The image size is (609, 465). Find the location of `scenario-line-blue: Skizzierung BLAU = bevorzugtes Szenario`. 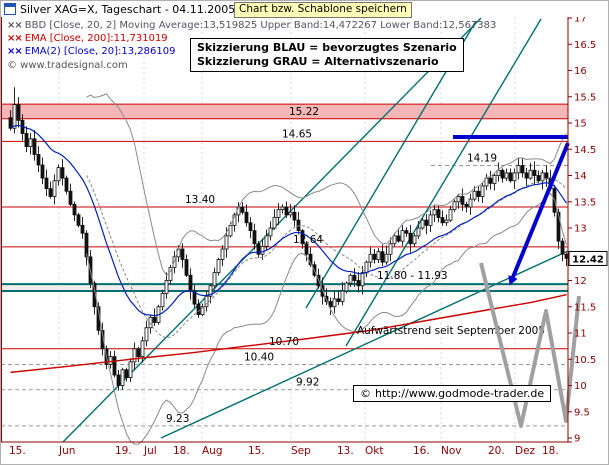

scenario-line-blue: Skizzierung BLAU = bevorzugtes Szenario is located at coordinates (327, 47).